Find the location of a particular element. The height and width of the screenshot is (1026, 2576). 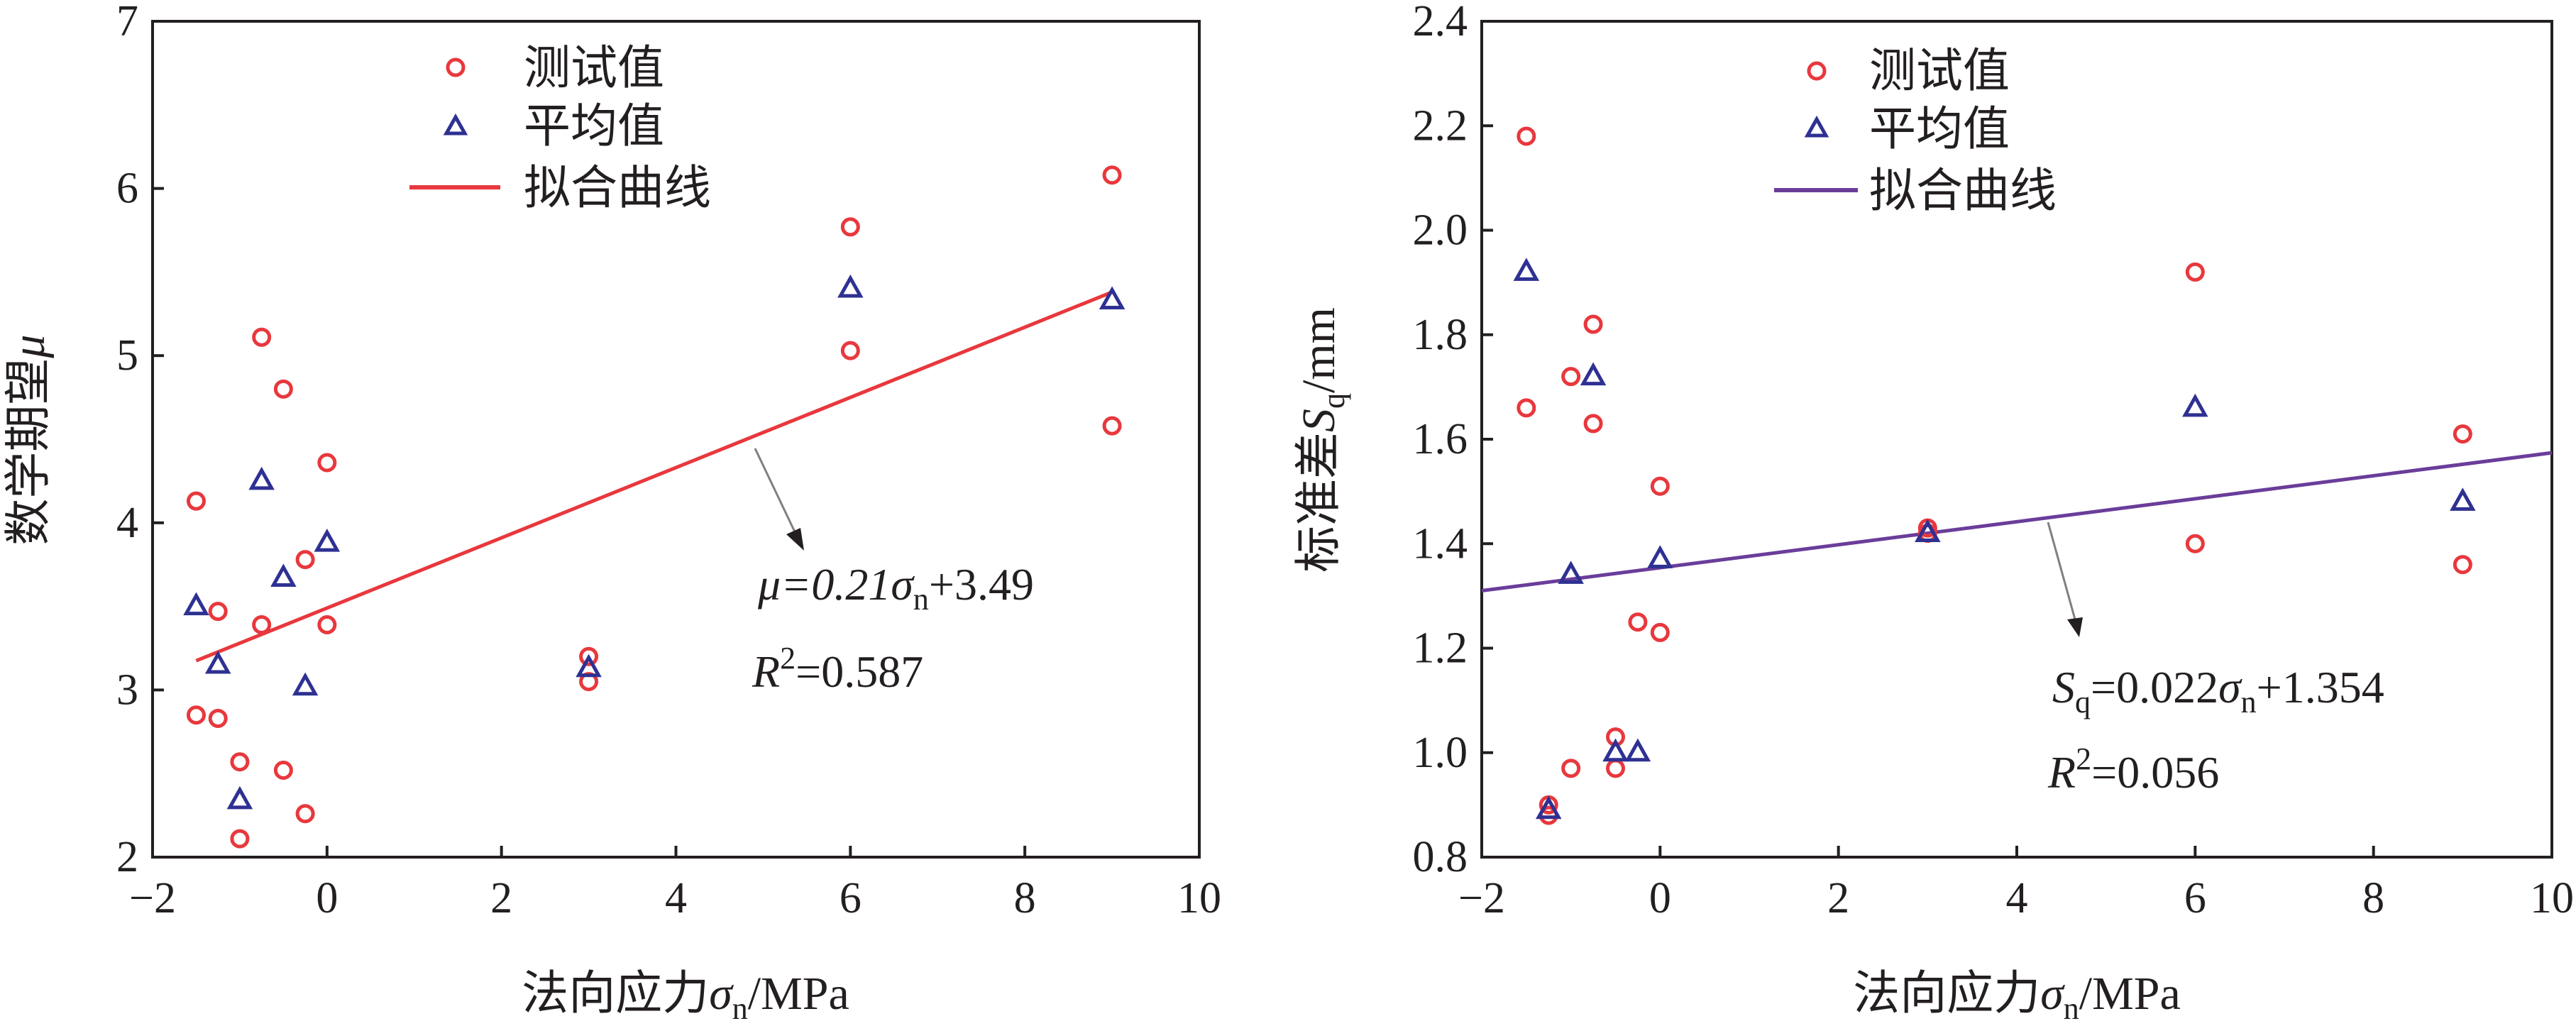

y-tick-label: 0.8 is located at coordinates (1440, 857).